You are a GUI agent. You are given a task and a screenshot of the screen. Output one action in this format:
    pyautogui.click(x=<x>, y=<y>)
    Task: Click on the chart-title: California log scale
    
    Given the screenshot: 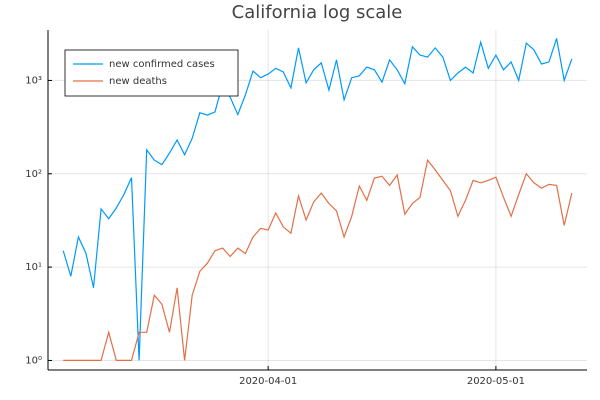 What is the action you would take?
    pyautogui.click(x=317, y=12)
    